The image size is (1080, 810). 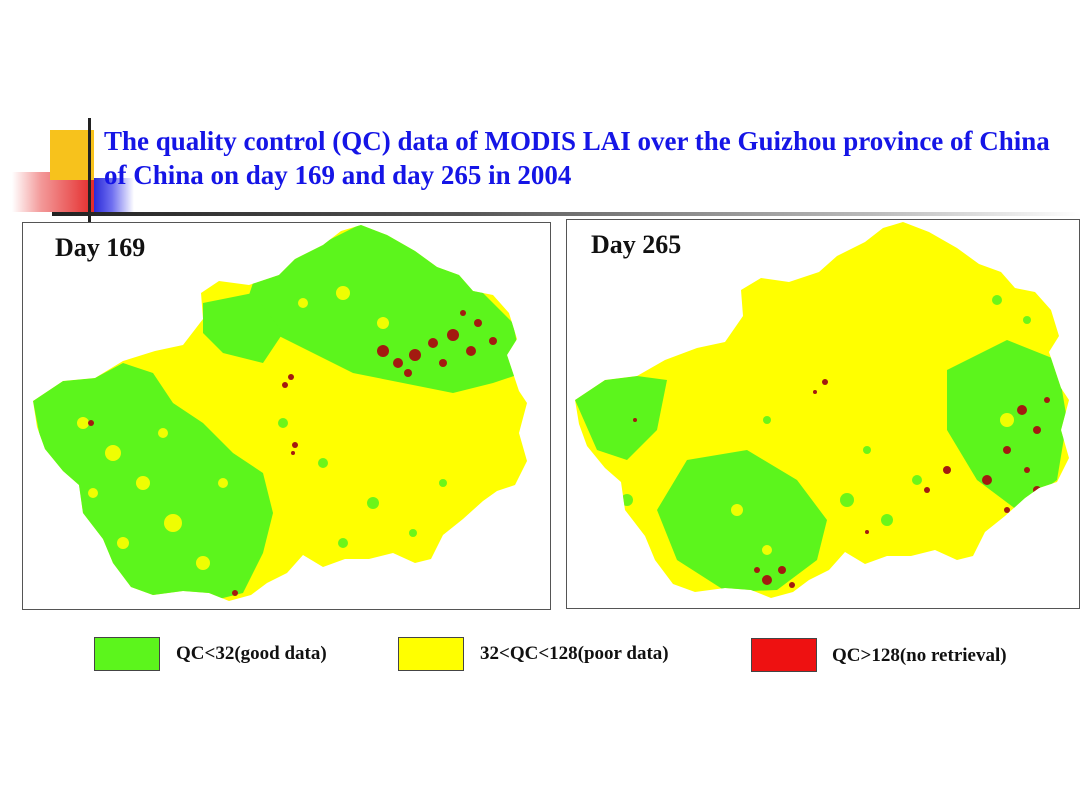 What do you see at coordinates (621, 418) in the screenshot?
I see `good-data-area-west` at bounding box center [621, 418].